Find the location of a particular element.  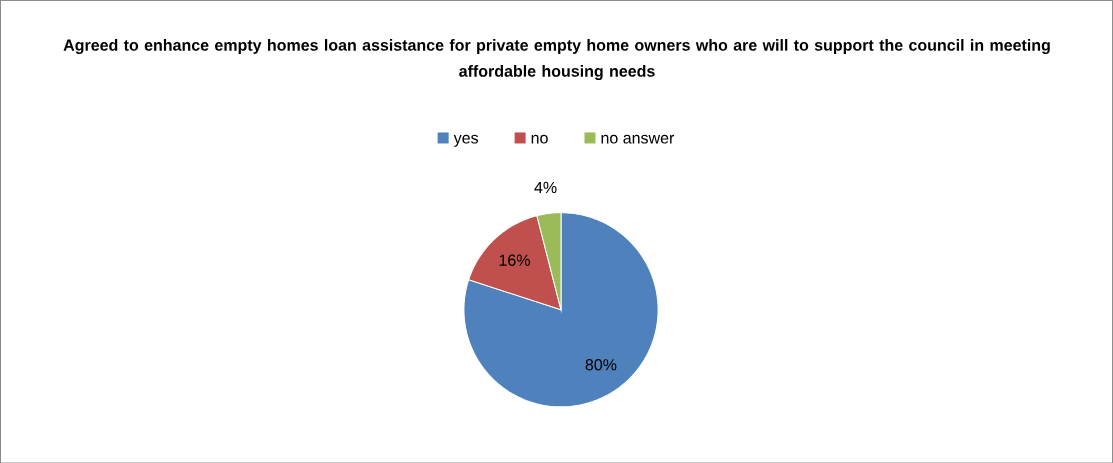

legend-label: no is located at coordinates (539, 139).